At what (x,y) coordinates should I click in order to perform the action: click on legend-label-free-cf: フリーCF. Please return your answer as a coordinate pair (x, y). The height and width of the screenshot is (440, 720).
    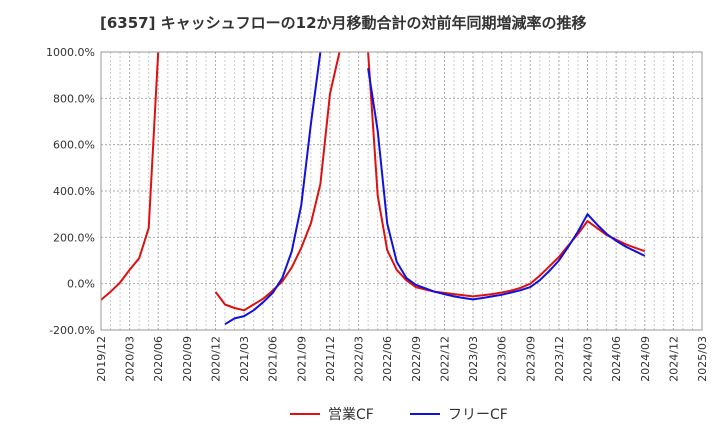
    Looking at the image, I should click on (478, 415).